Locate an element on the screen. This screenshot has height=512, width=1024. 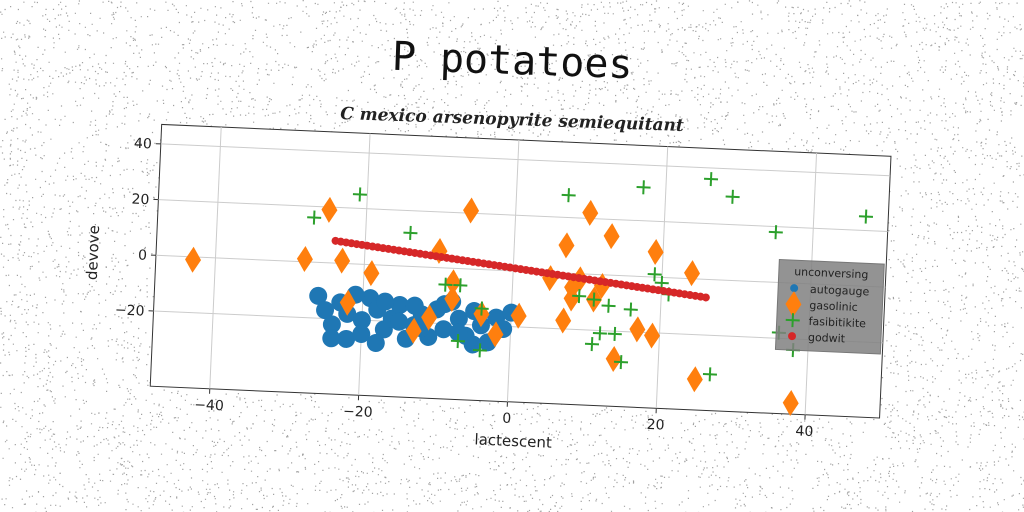
x-tick-label: 0 is located at coordinates (507, 419).